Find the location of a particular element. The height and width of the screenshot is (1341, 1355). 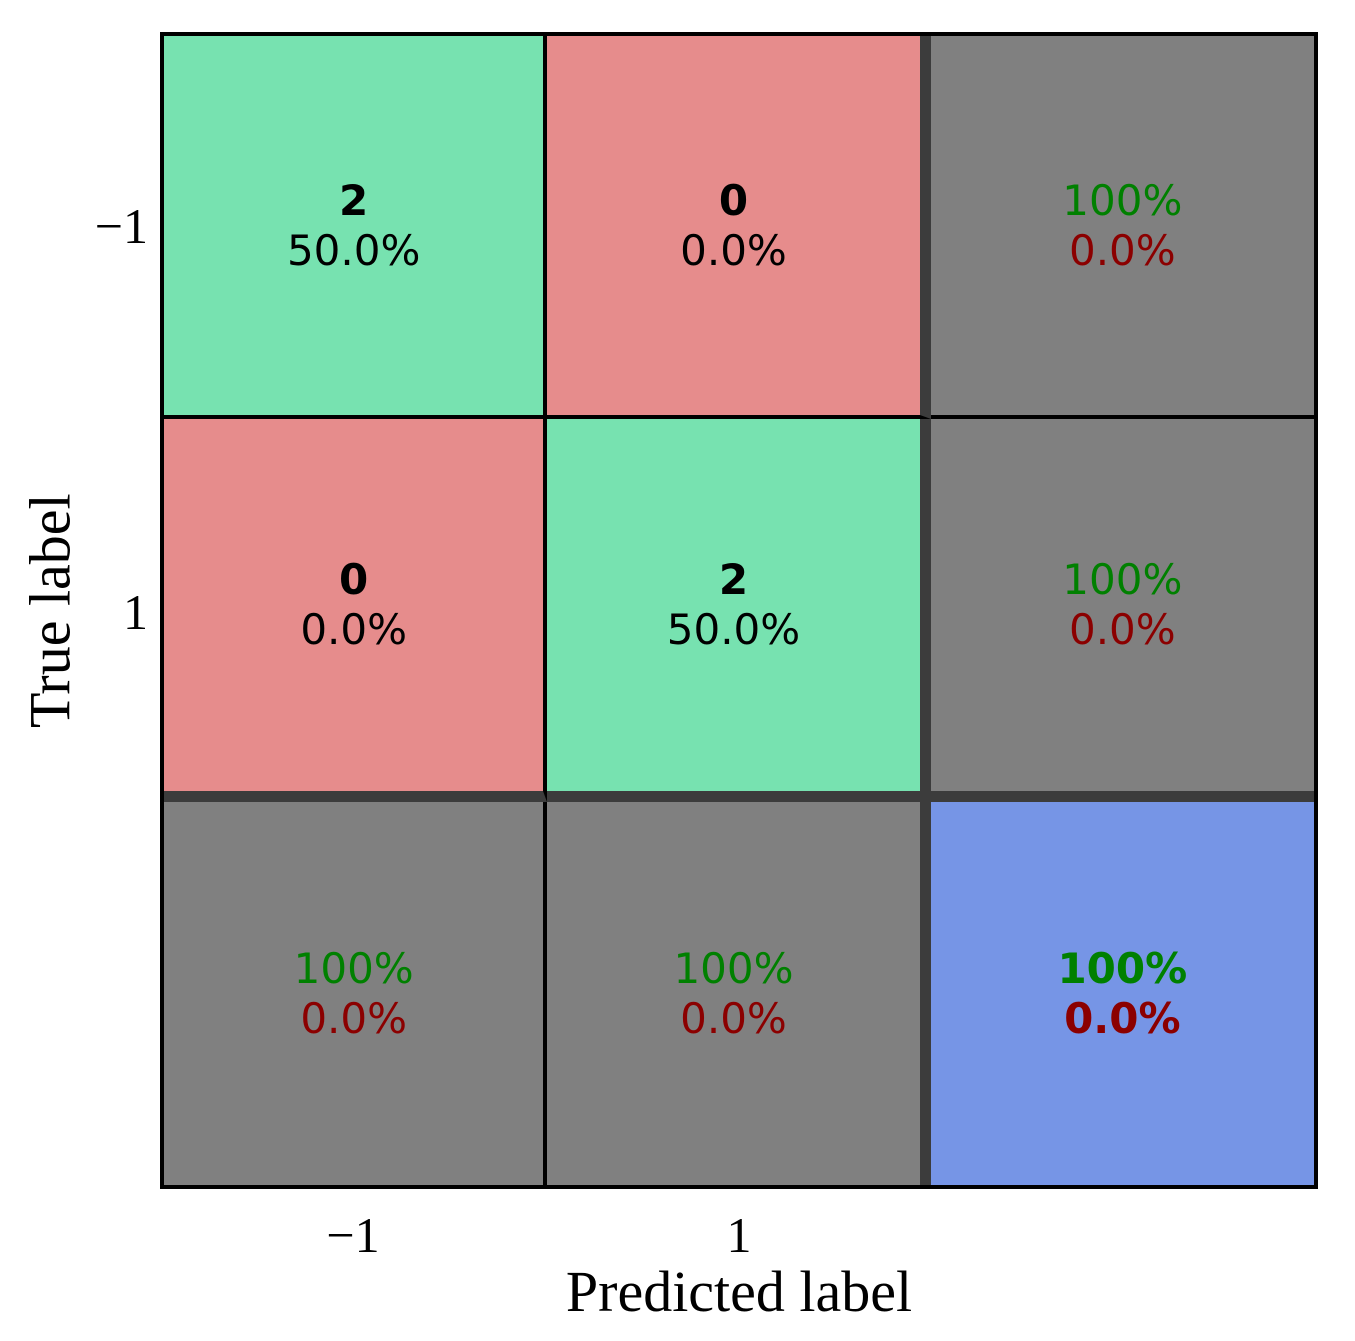

cell-col-summary-neg1: 100% 0.0% is located at coordinates (356, 993).